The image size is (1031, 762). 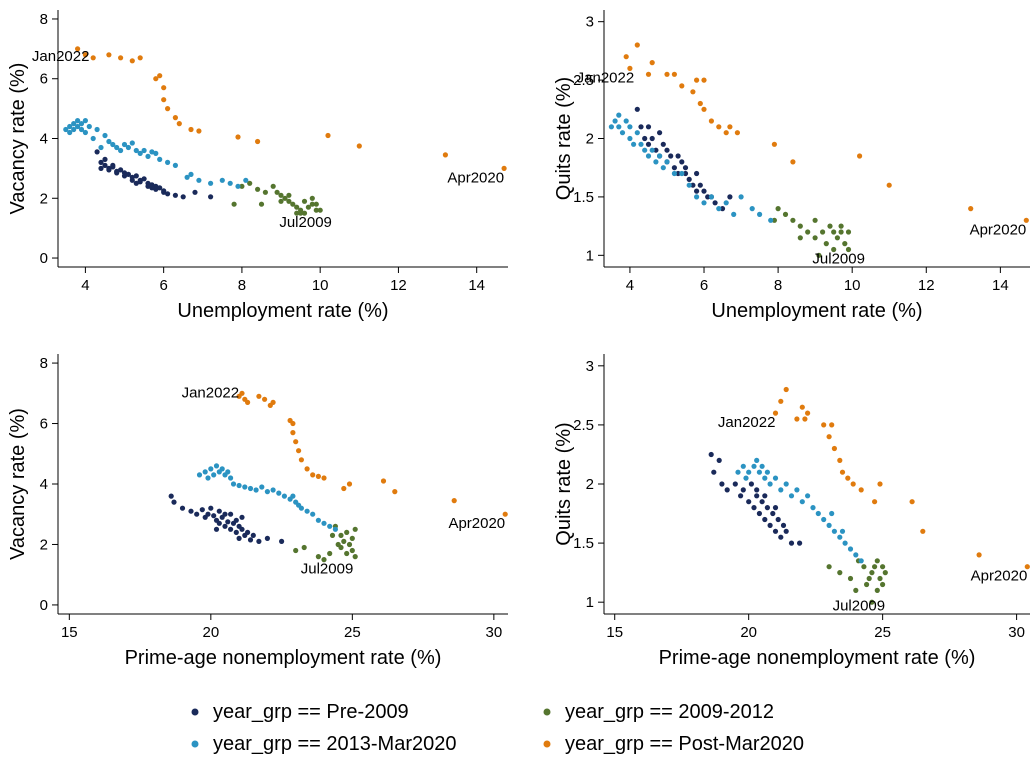 I want to click on annotation-label: Jul2009, so click(x=305, y=222).